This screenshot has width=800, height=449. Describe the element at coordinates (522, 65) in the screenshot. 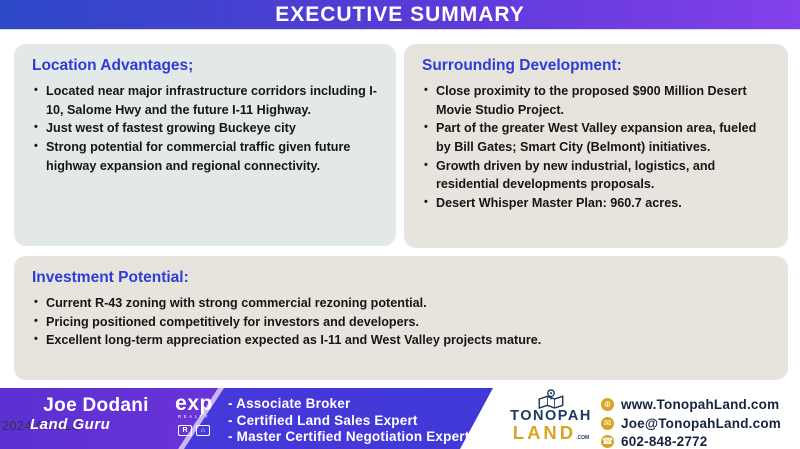

I see `card-title: Surrounding Development:` at that location.